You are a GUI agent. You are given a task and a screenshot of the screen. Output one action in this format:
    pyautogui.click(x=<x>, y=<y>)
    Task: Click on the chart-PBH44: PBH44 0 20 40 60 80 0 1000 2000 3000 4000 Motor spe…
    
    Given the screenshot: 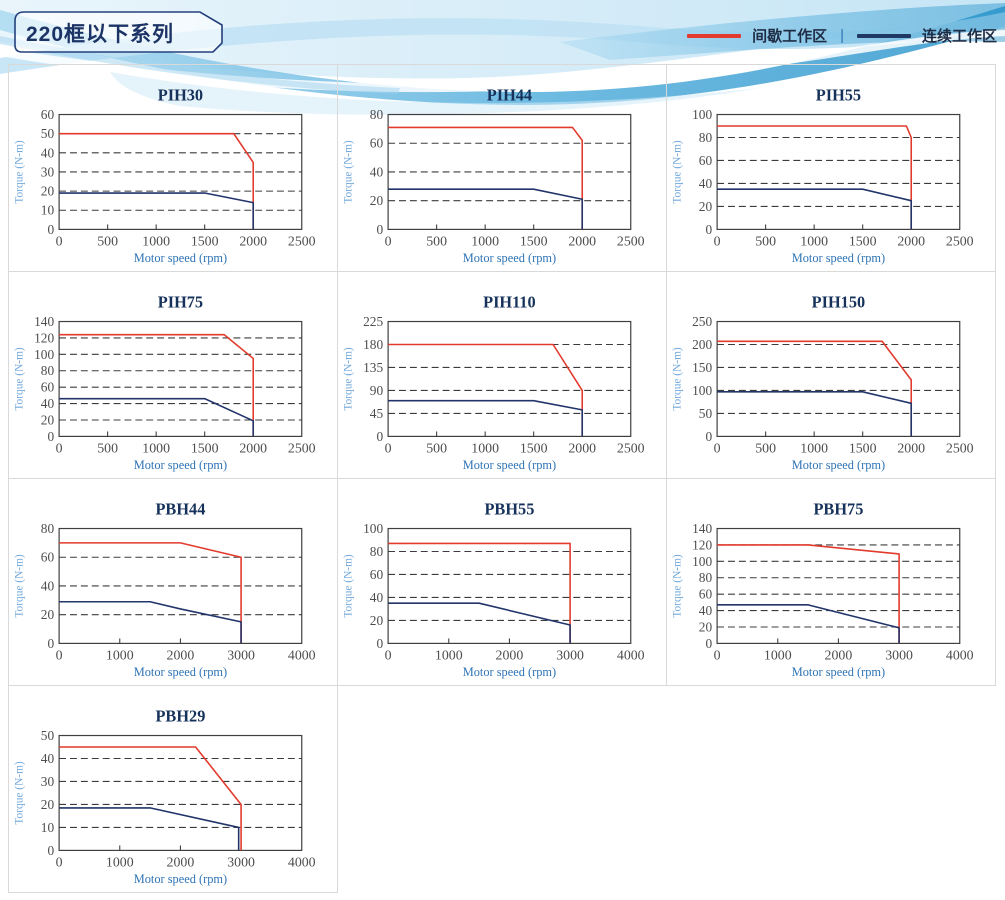 What is the action you would take?
    pyautogui.click(x=164, y=589)
    